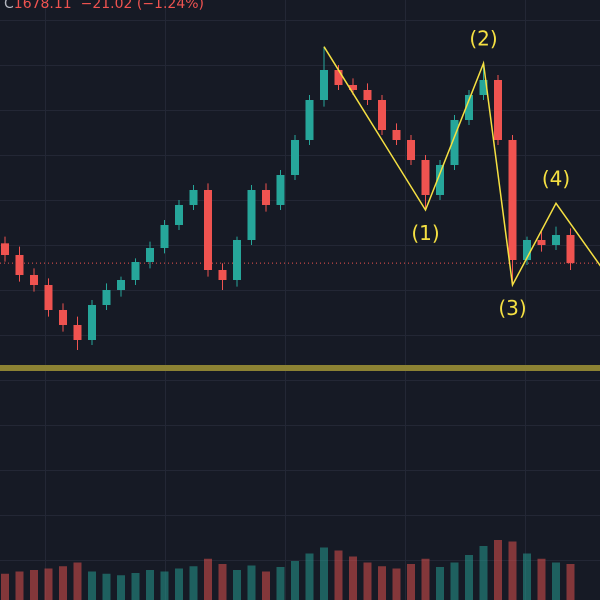 This screenshot has height=600, width=600. What do you see at coordinates (483, 38) in the screenshot?
I see `wave-label: (2)` at bounding box center [483, 38].